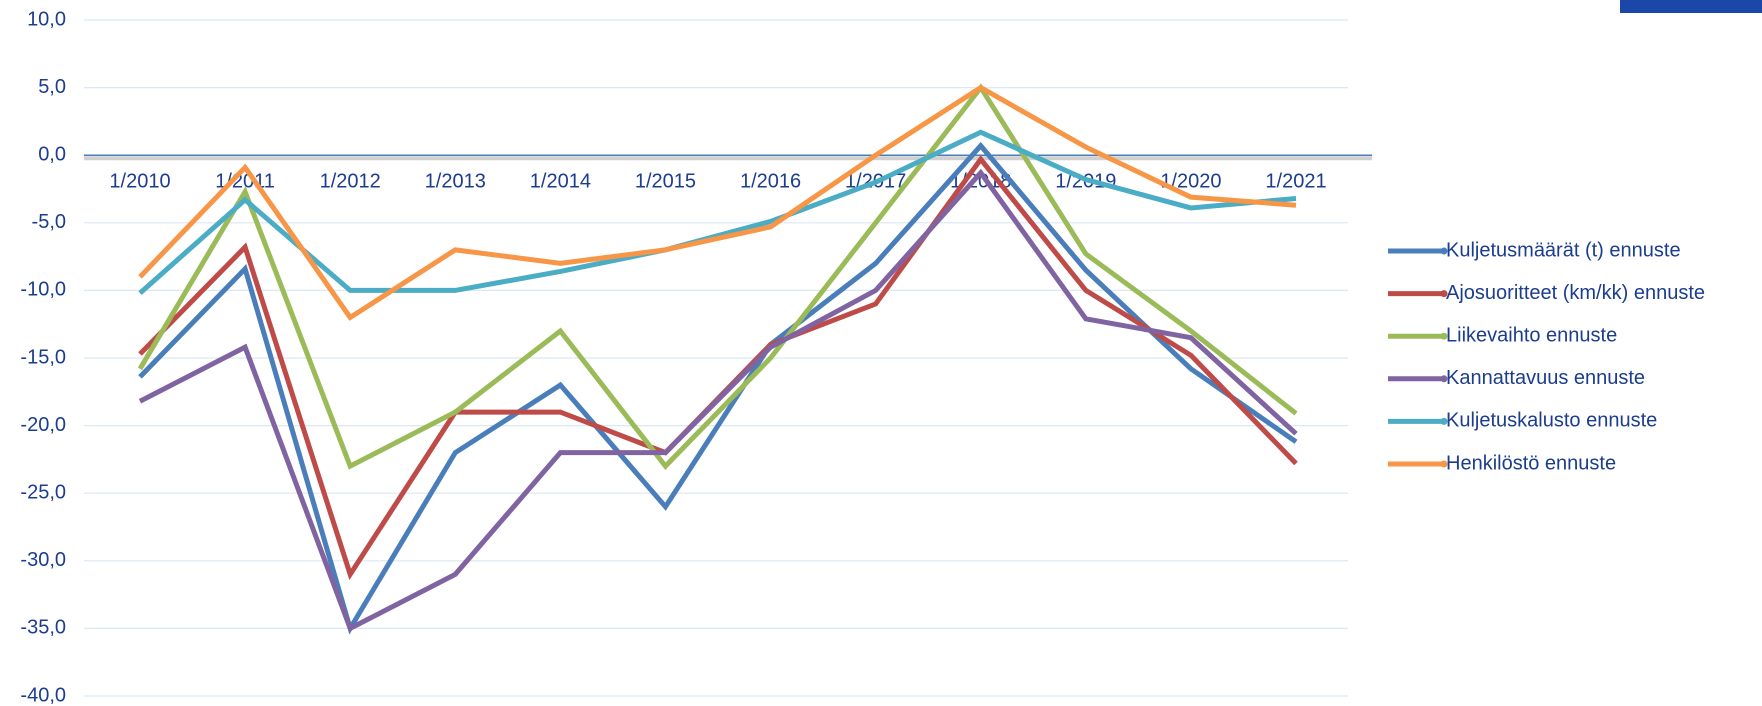 This screenshot has width=1762, height=706. What do you see at coordinates (43, 628) in the screenshot?
I see `y-tick-label: -35,0` at bounding box center [43, 628].